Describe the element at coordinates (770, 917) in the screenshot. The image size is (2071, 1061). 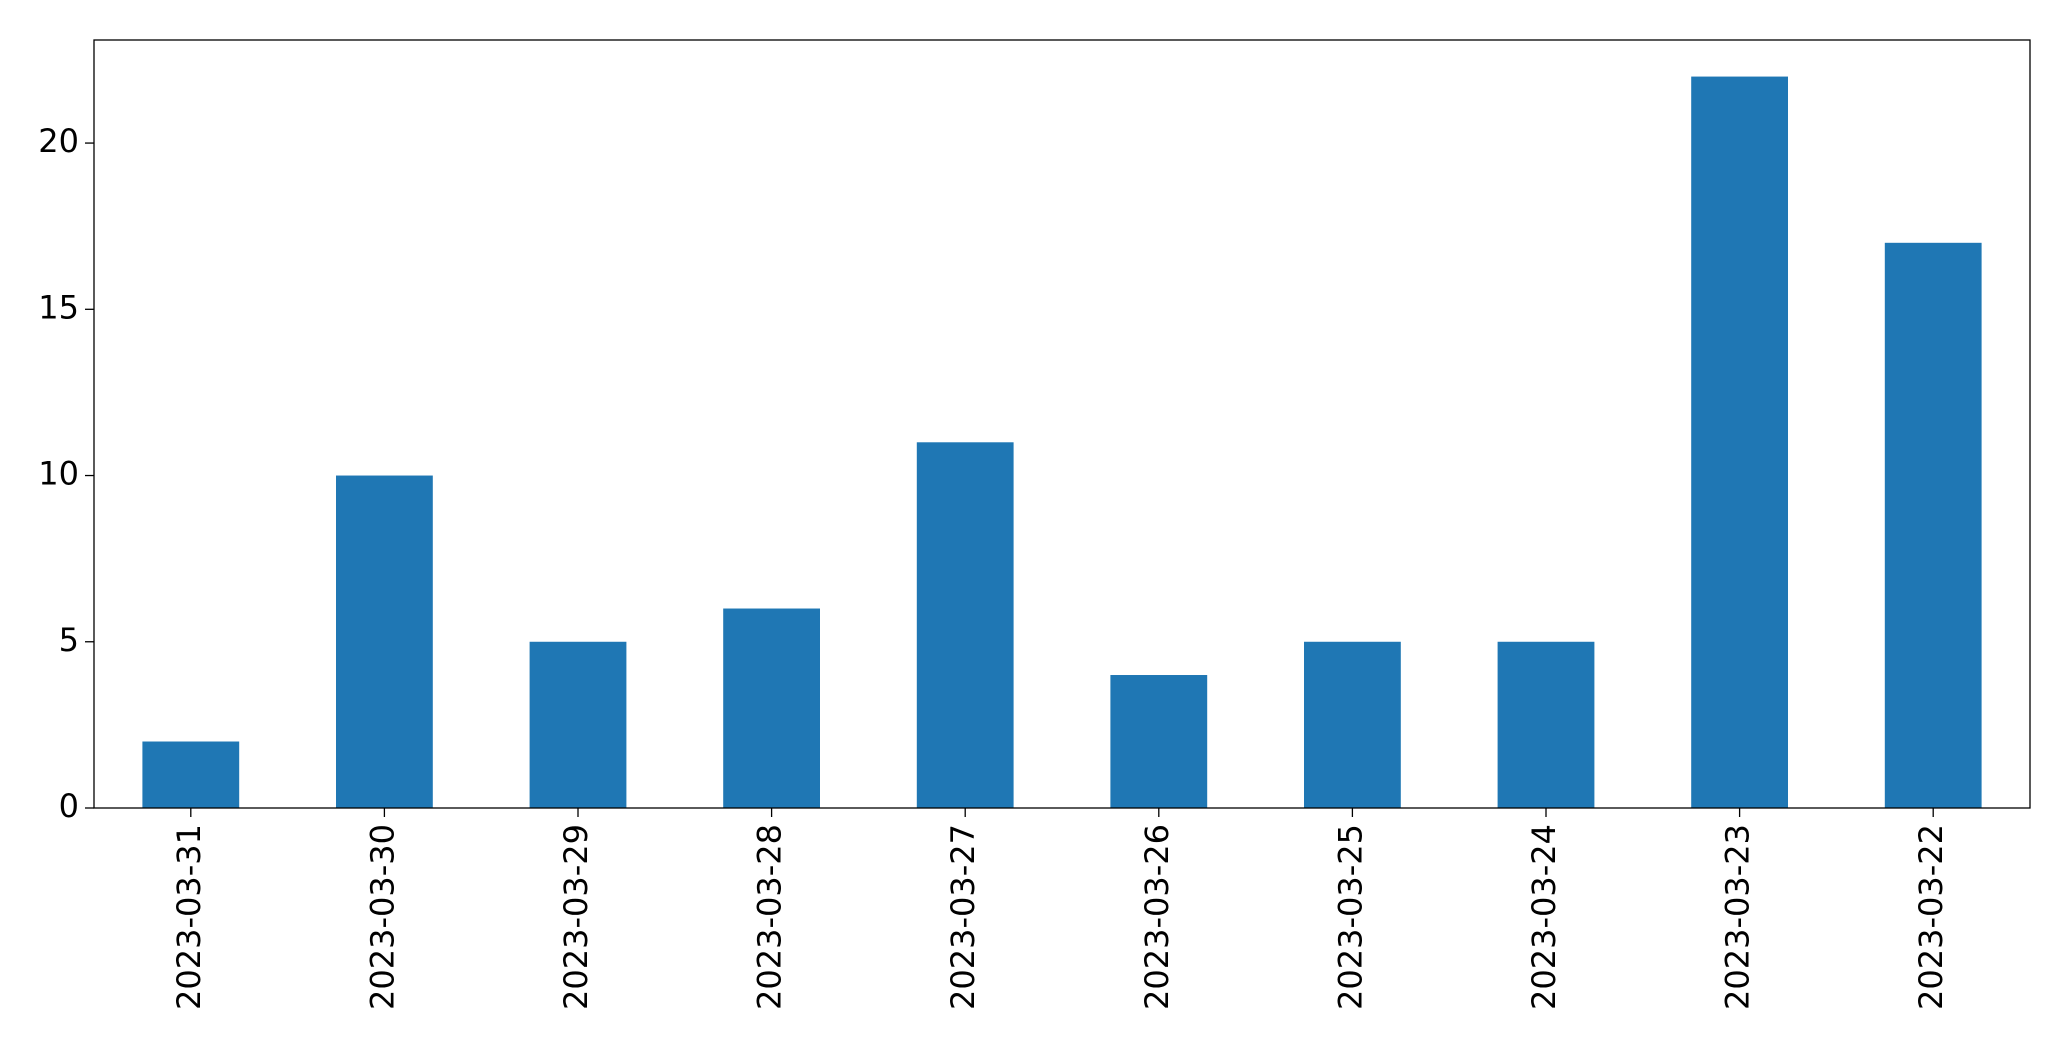
I see `x-tick-label: 2023-03-28` at that location.